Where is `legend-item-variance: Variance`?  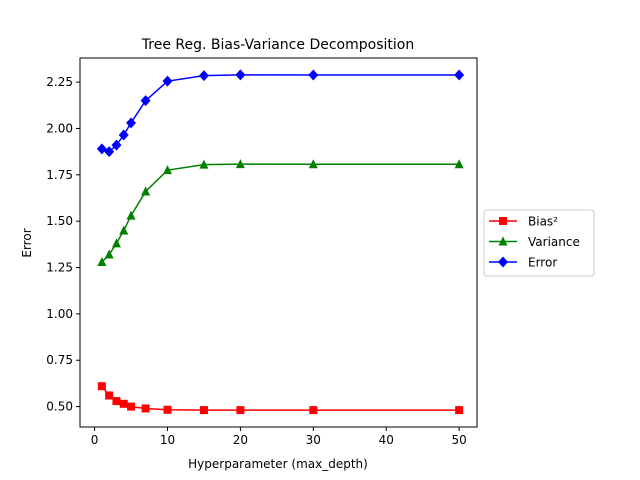 legend-item-variance: Variance is located at coordinates (534, 242).